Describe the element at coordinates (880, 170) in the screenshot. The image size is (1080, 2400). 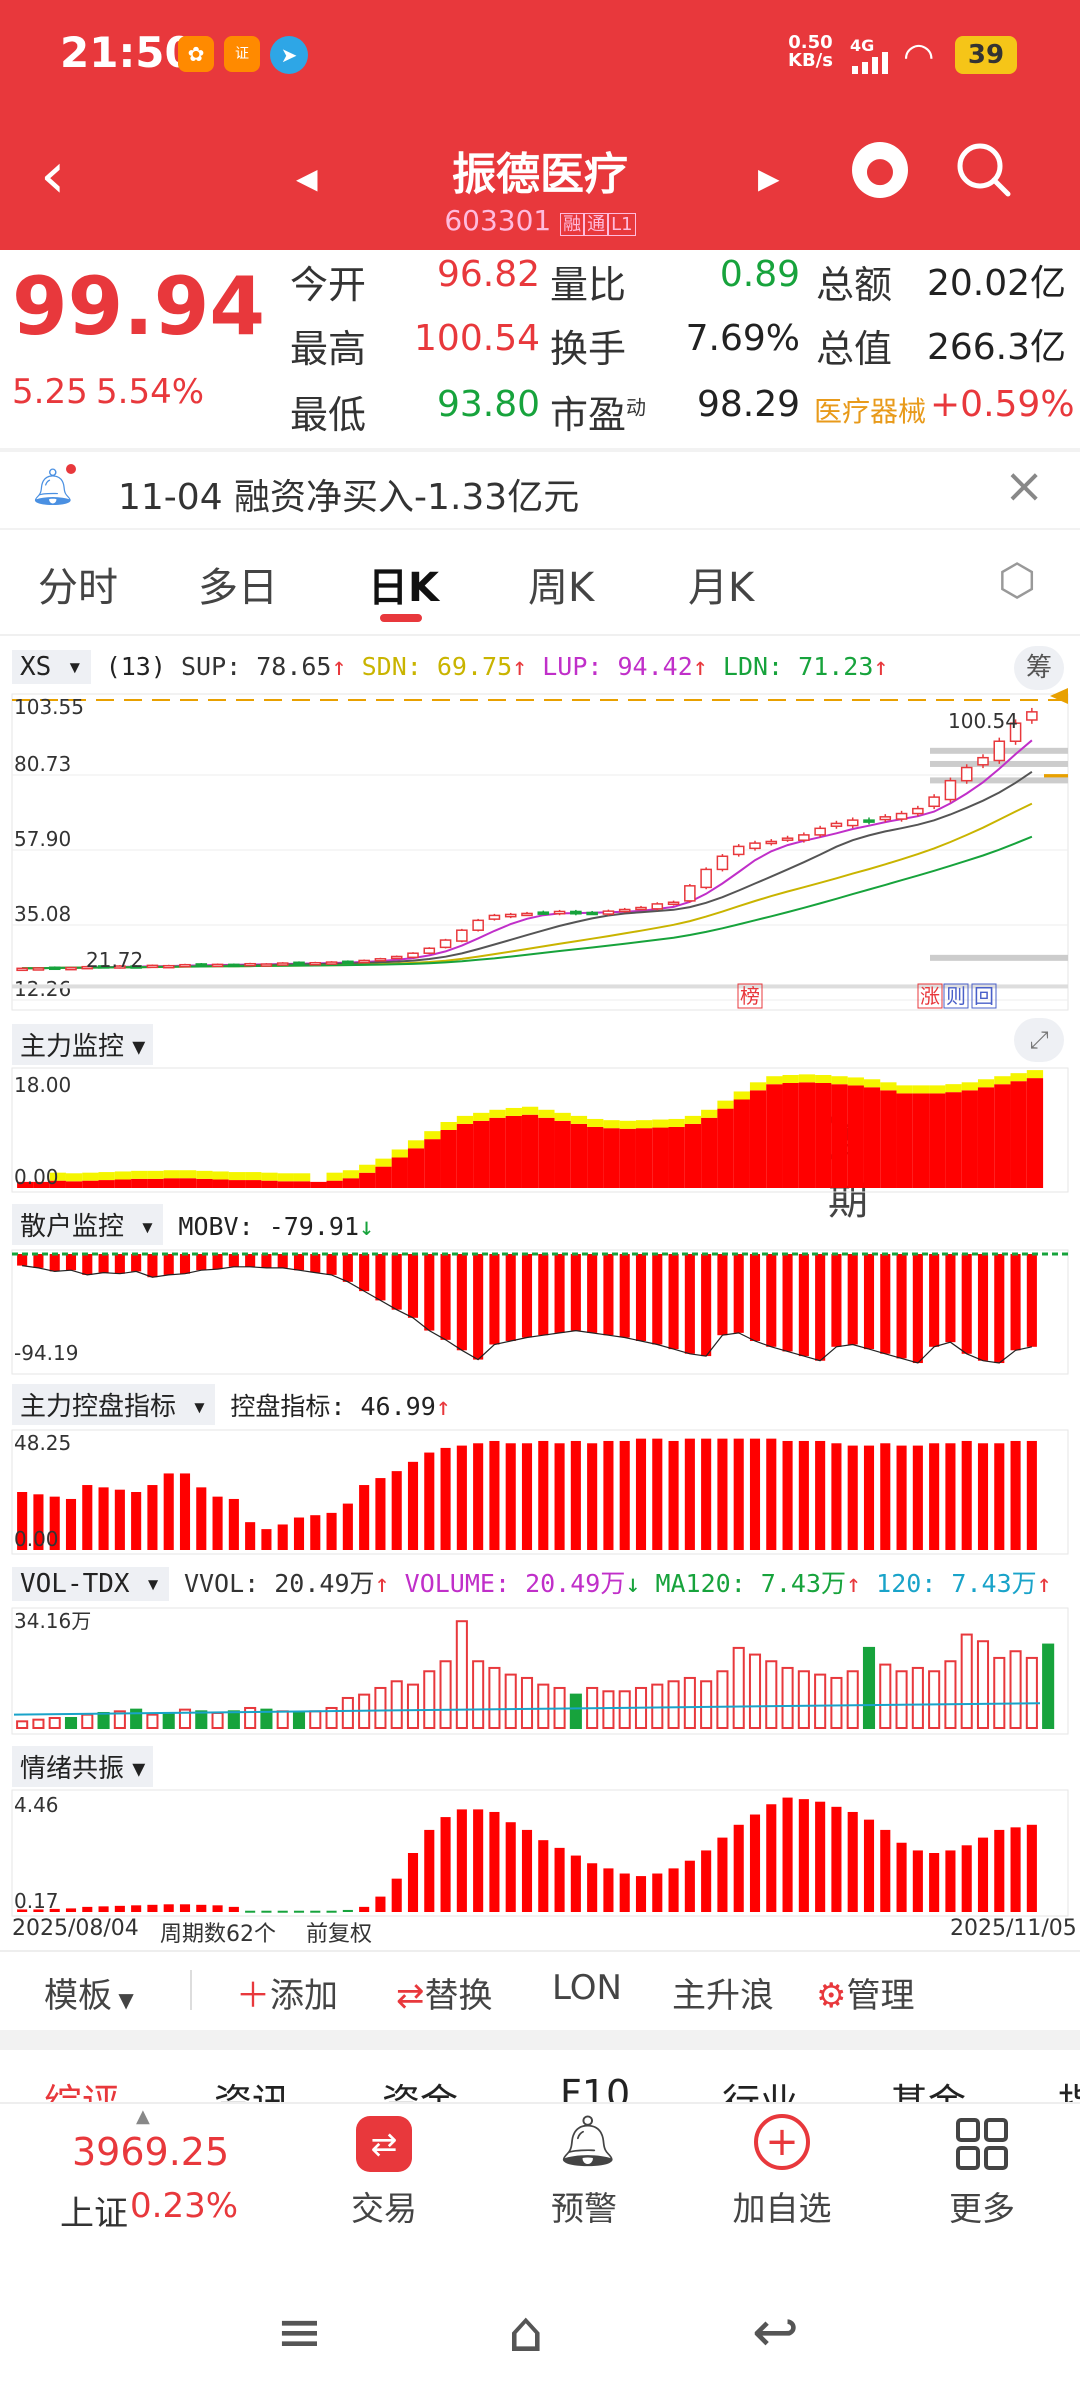
I see `mascot-icon: ●` at that location.